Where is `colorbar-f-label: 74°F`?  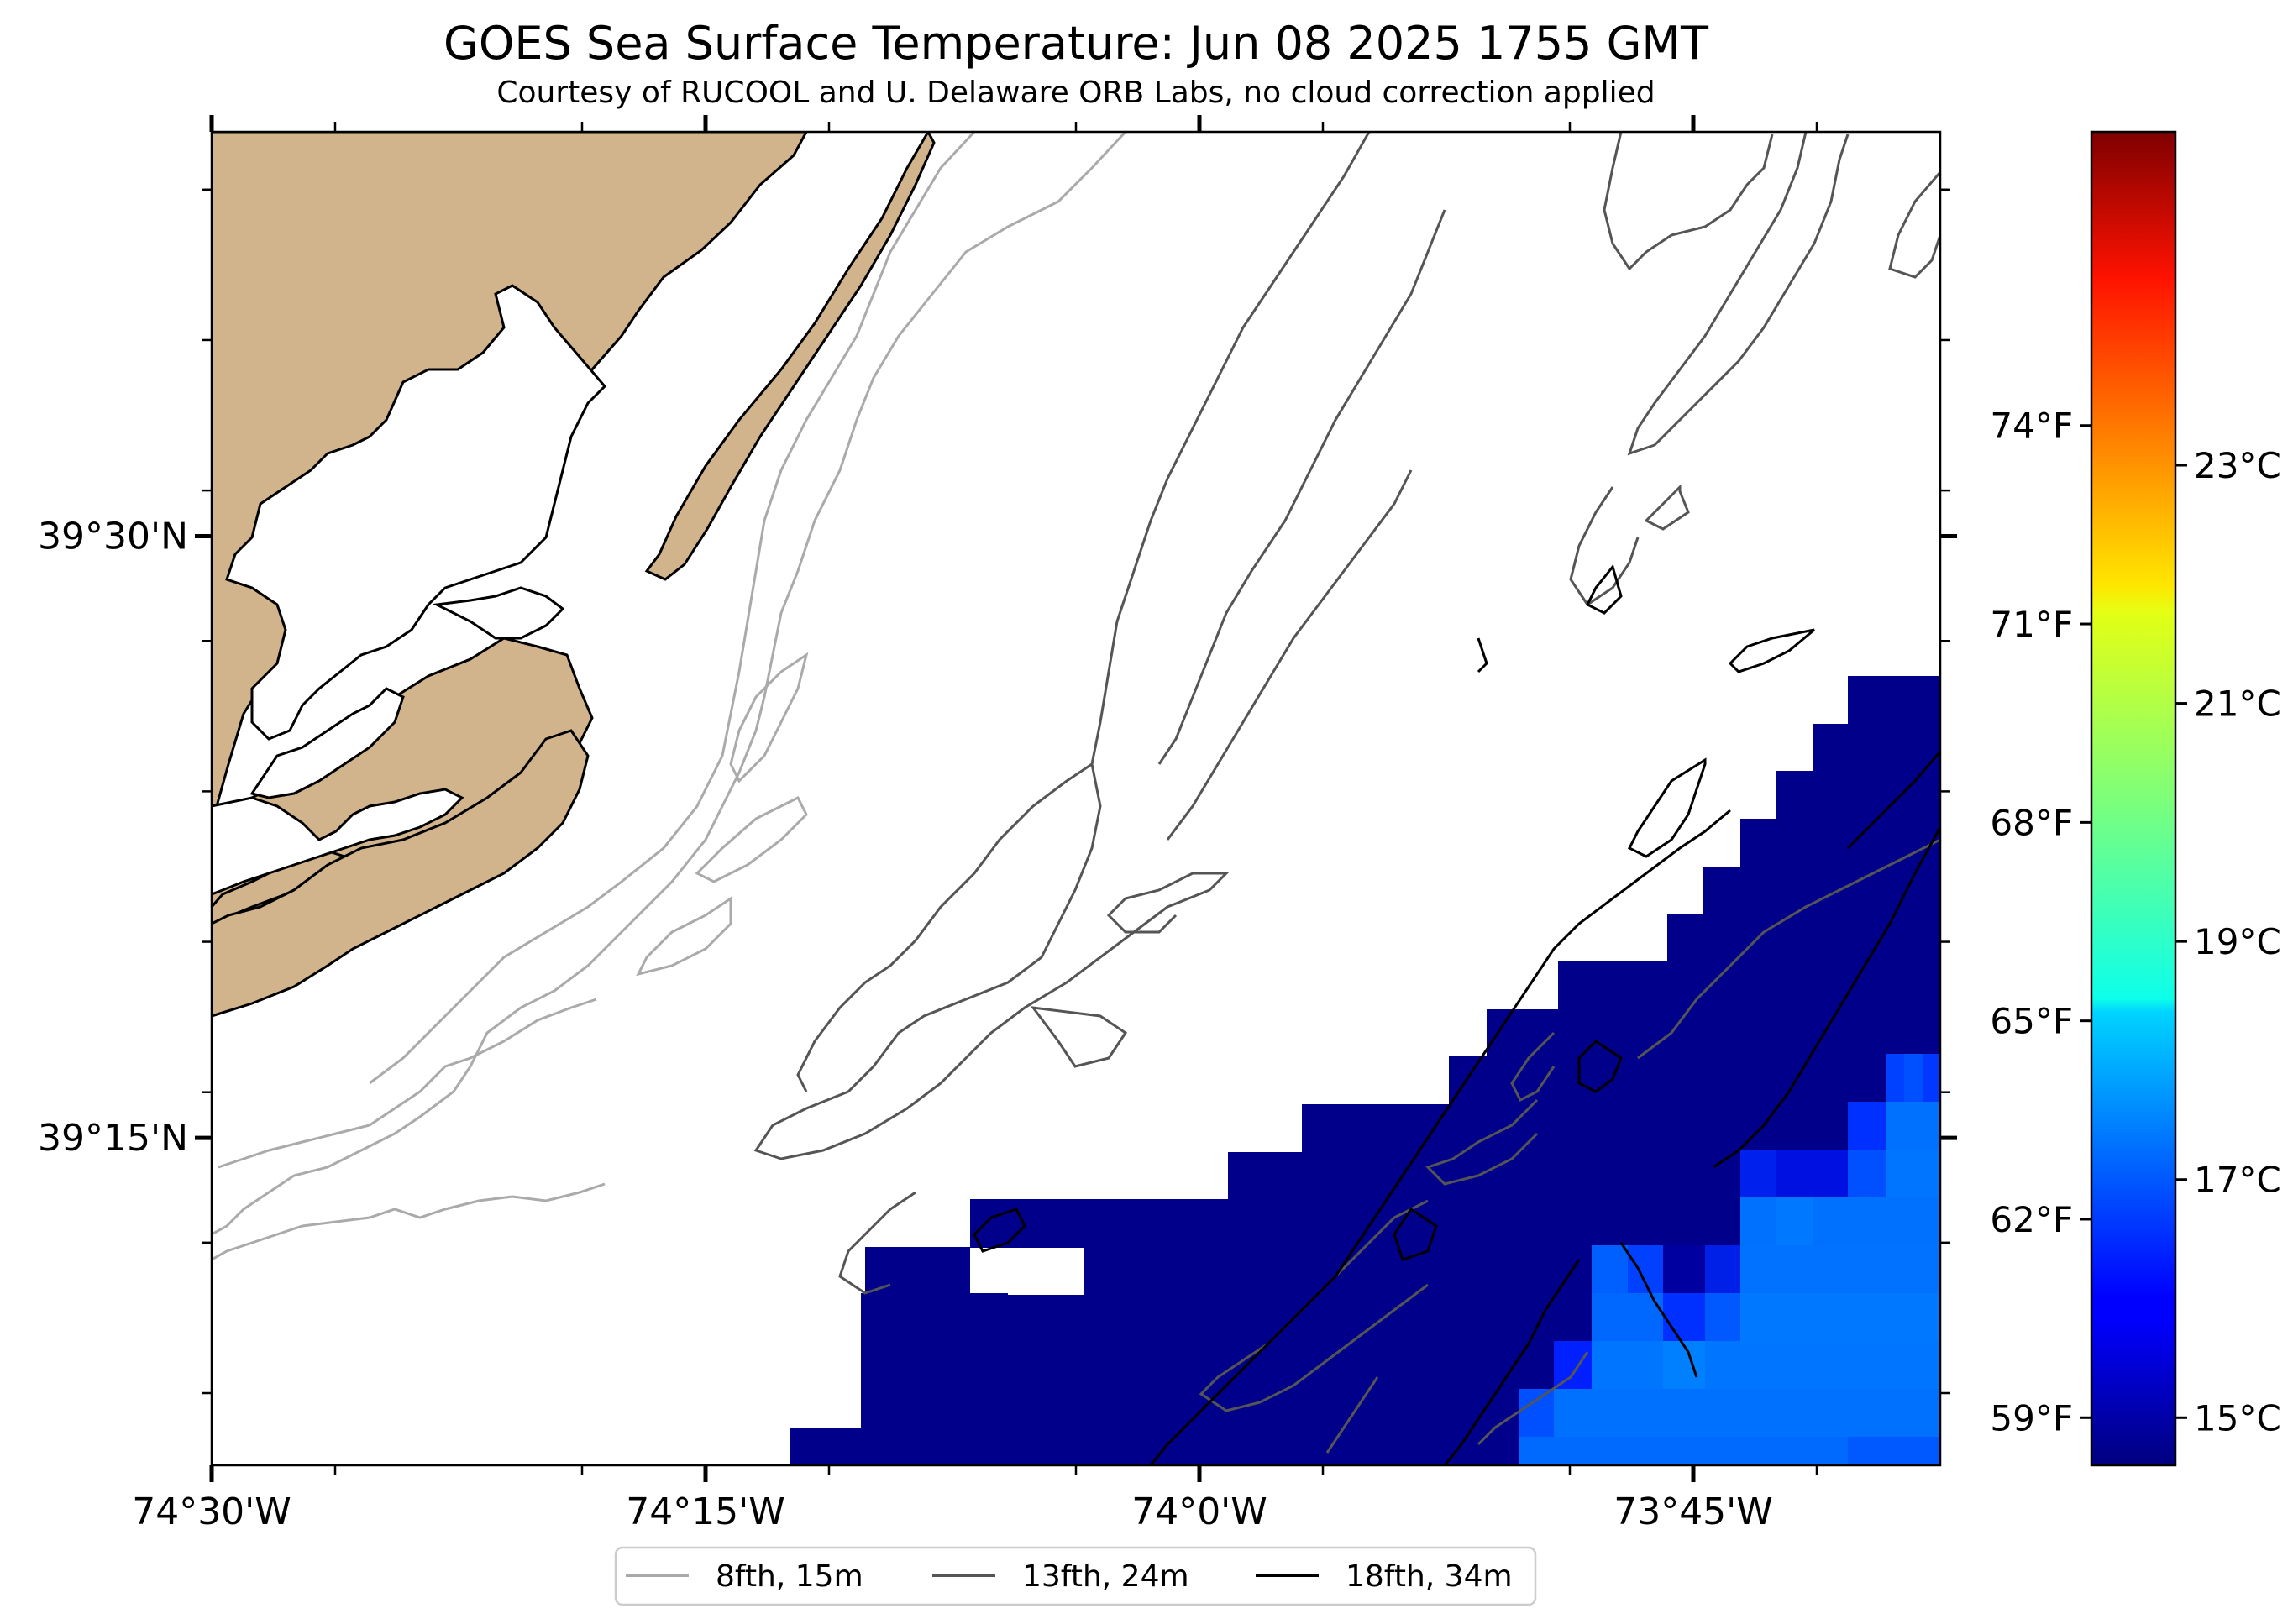
colorbar-f-label: 74°F is located at coordinates (2031, 426).